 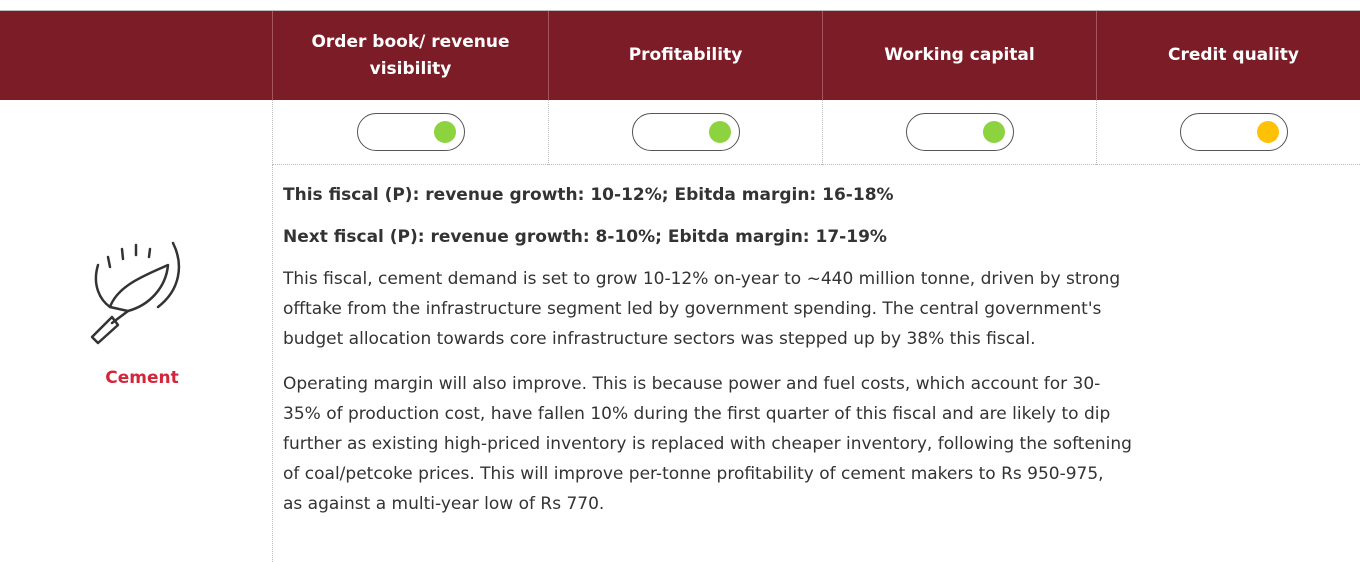 I want to click on divider, so click(x=272, y=363).